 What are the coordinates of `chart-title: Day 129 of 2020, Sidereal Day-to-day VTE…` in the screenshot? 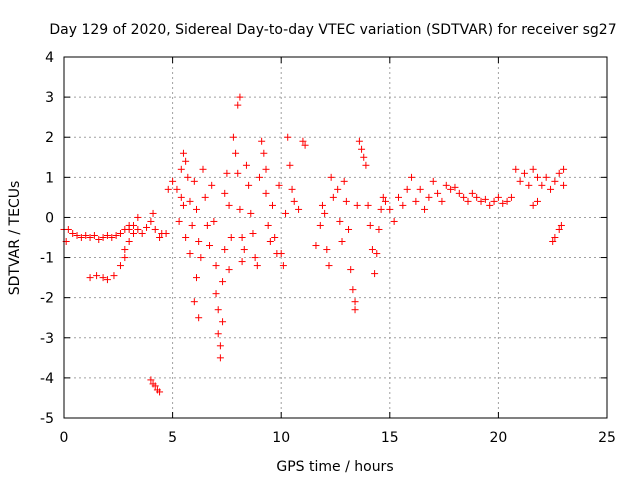 It's located at (332, 30).